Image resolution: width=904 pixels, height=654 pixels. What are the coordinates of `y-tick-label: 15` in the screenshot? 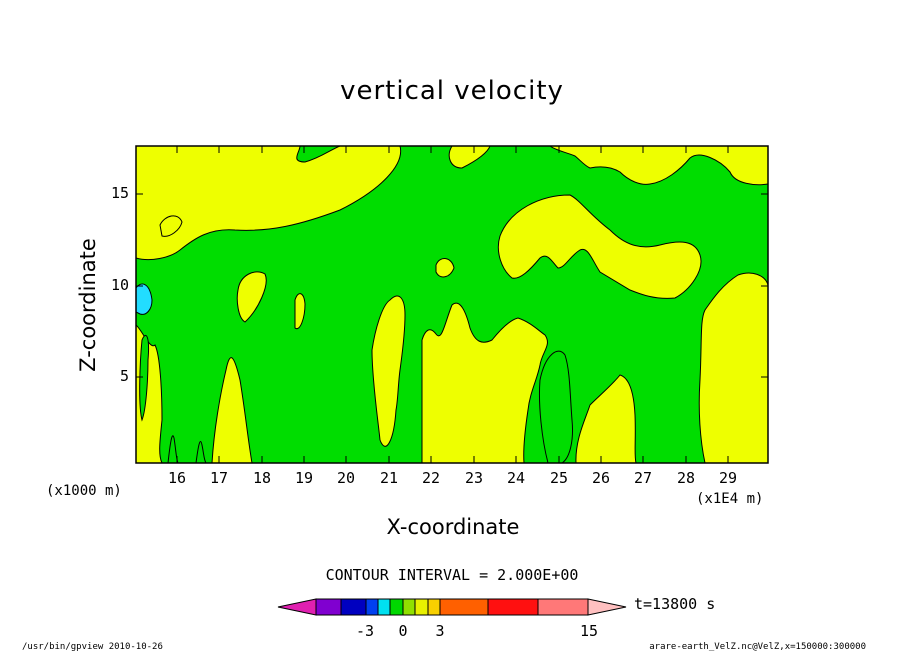 It's located at (119, 193).